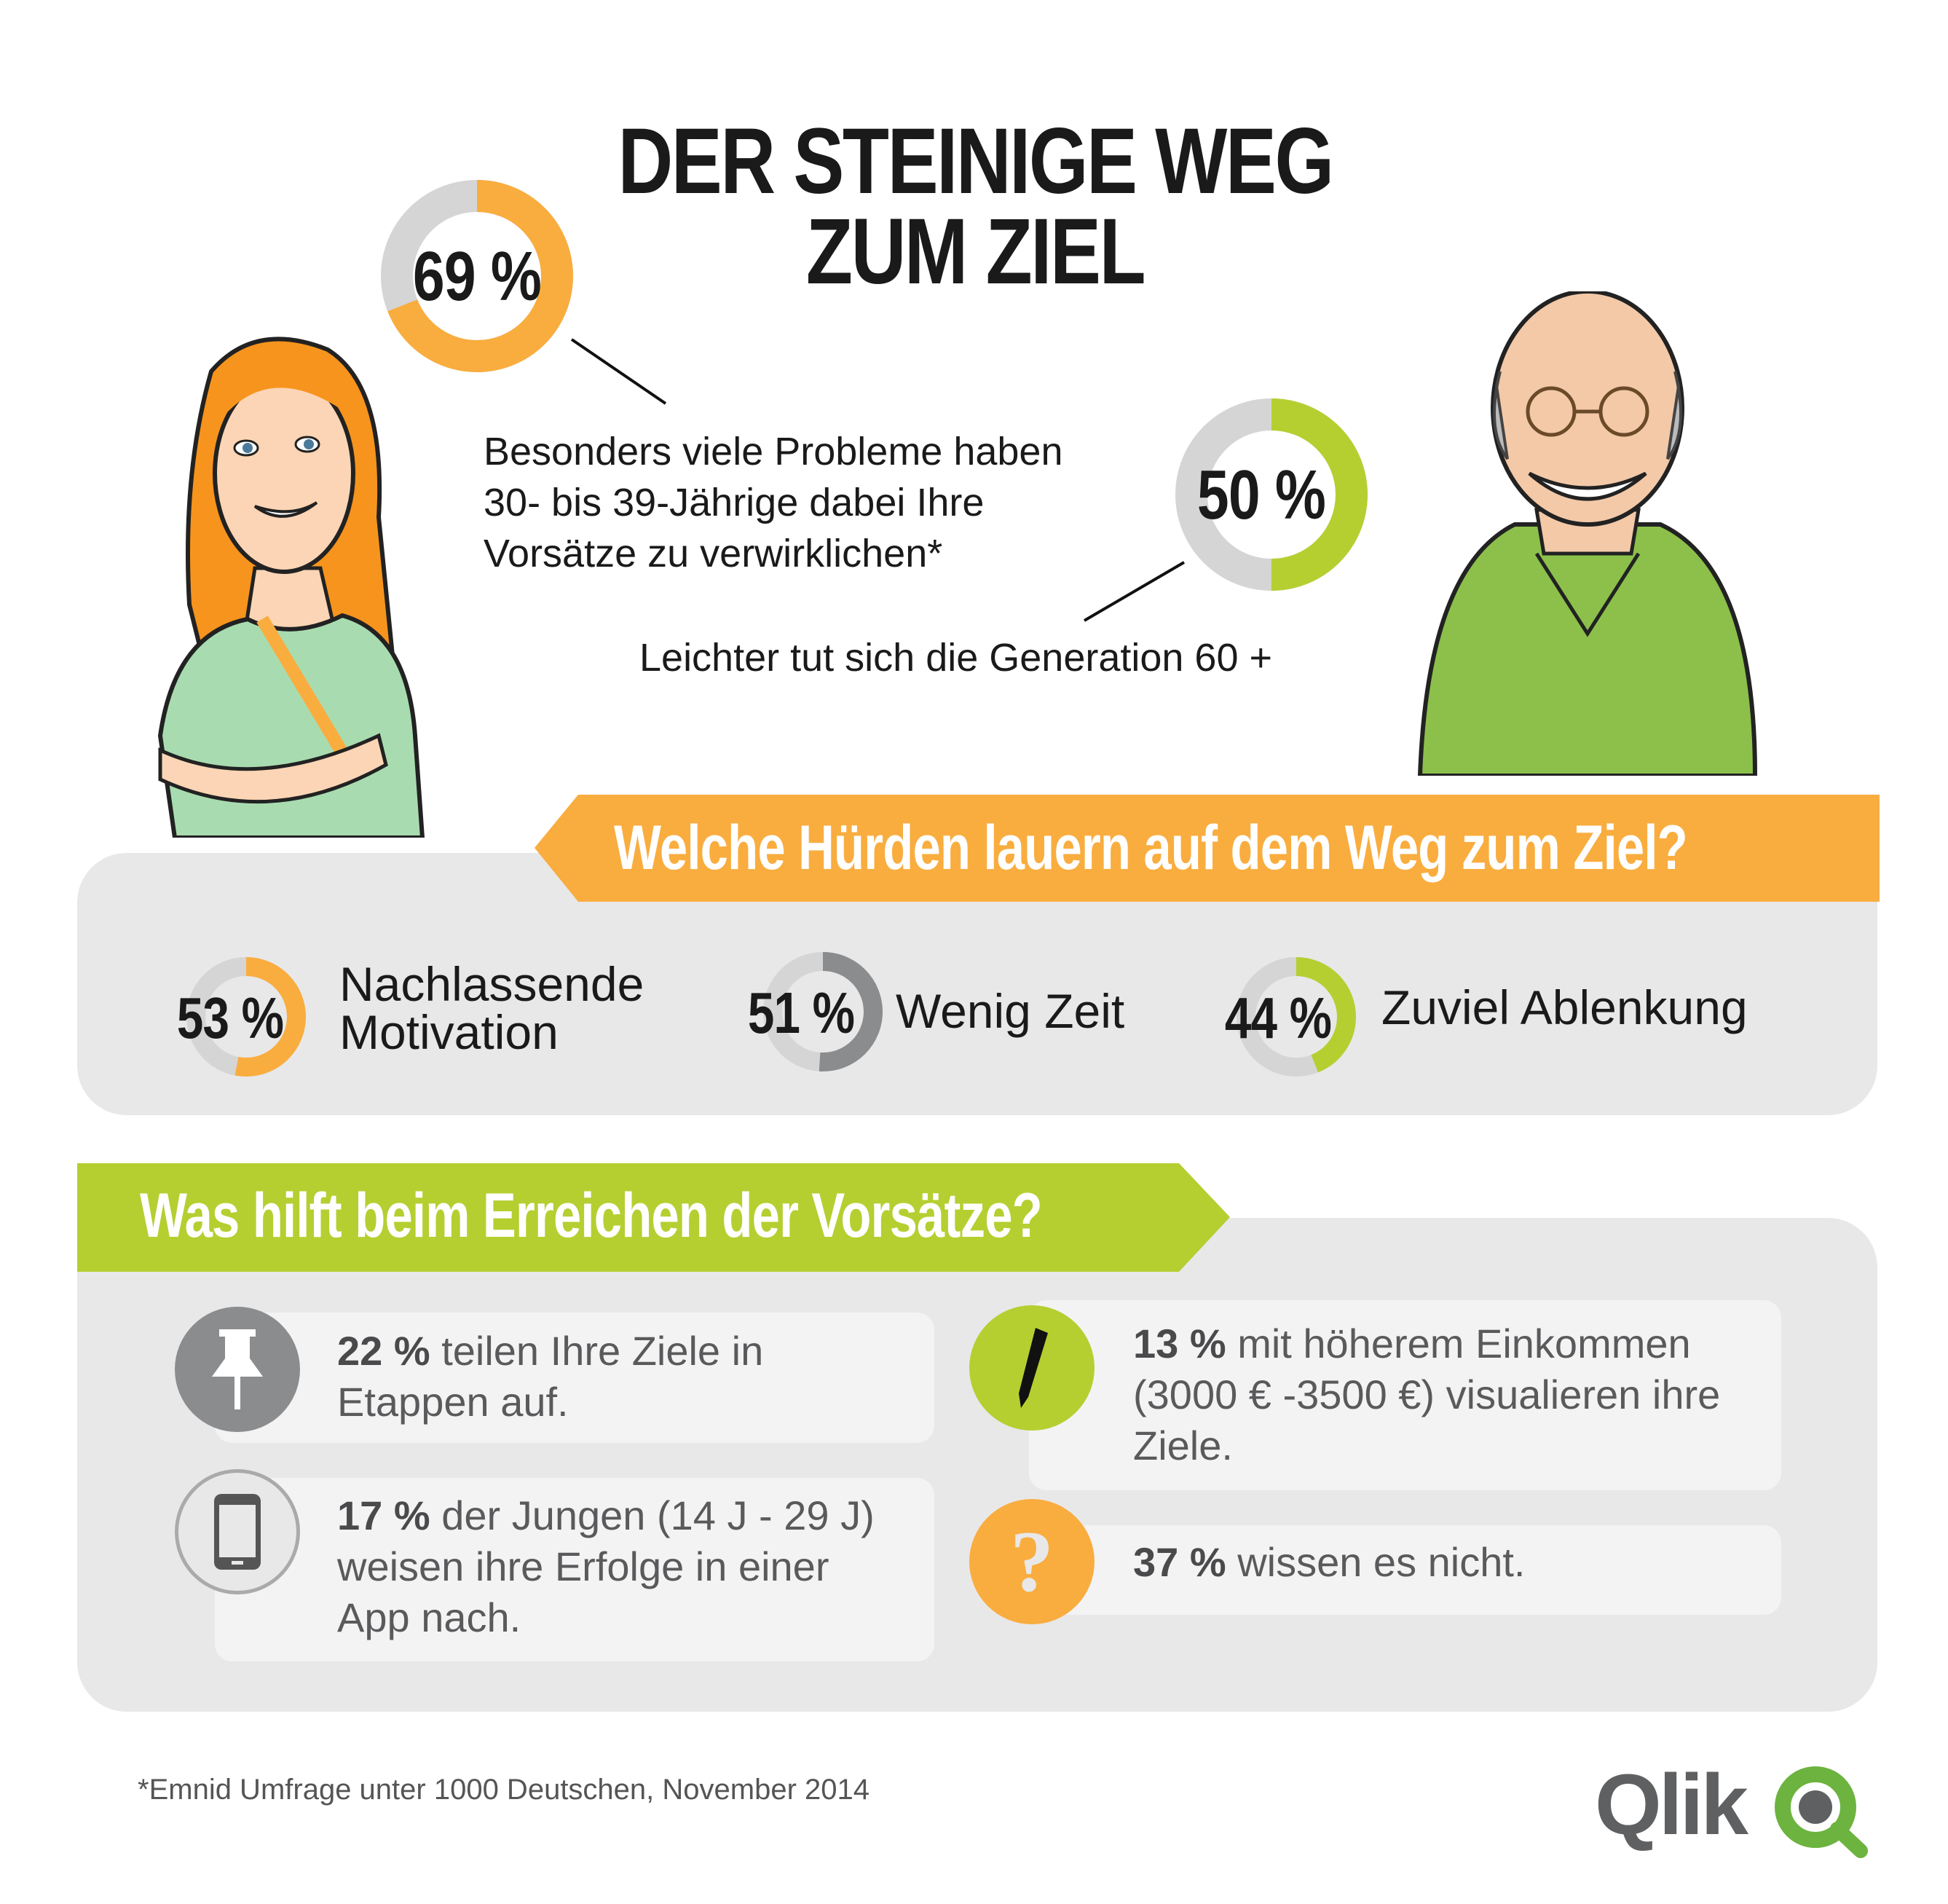 The width and height of the screenshot is (1948, 1904). Describe the element at coordinates (975, 252) in the screenshot. I see `title-line-2: ZUM ZIEL` at that location.